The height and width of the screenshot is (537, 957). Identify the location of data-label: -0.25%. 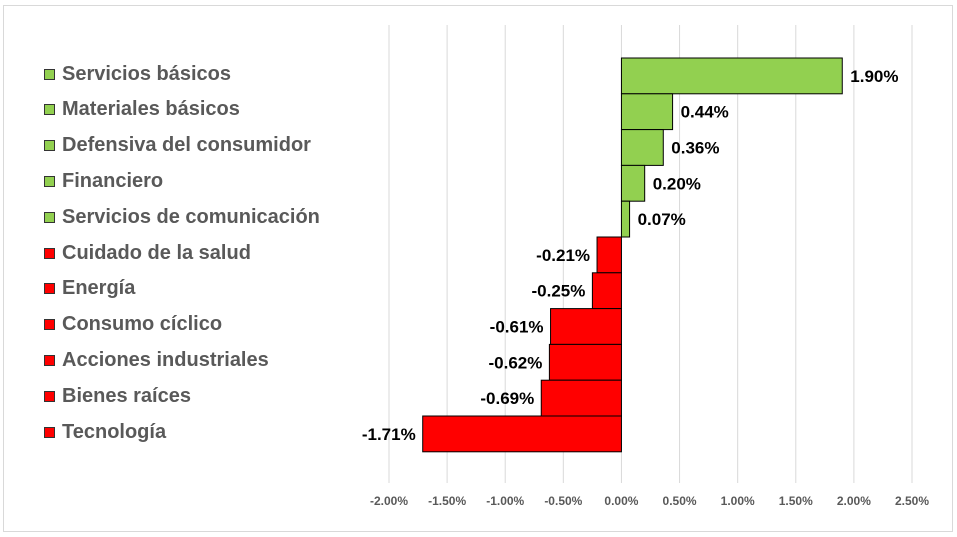
(559, 291).